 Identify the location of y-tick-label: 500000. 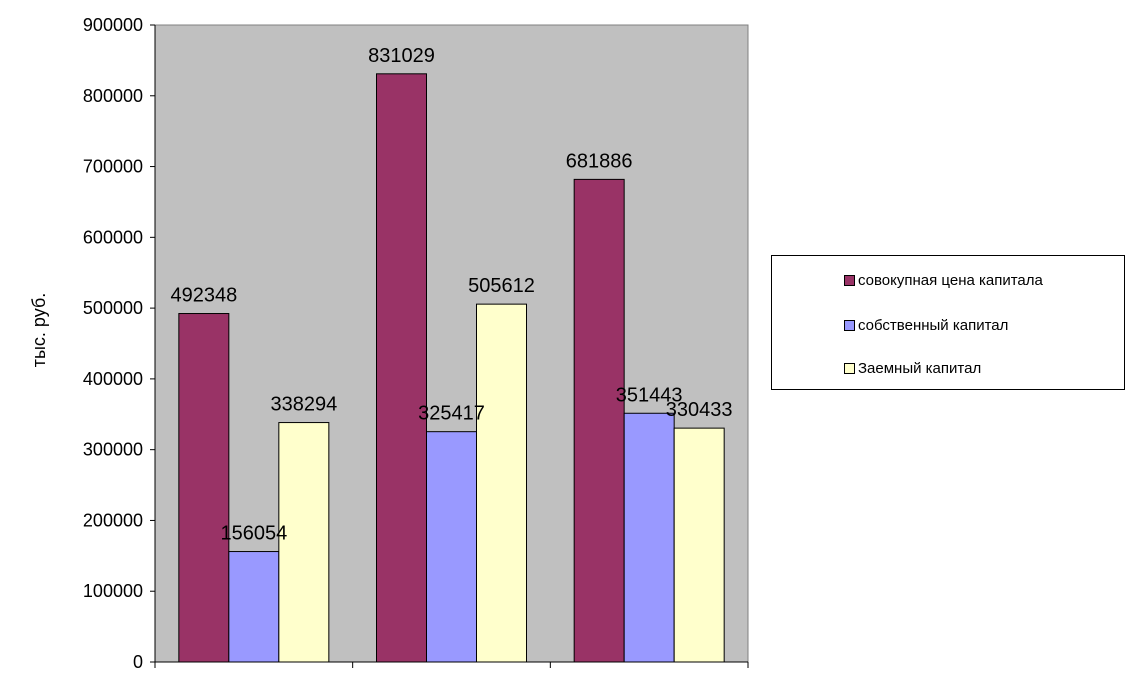
(113, 308).